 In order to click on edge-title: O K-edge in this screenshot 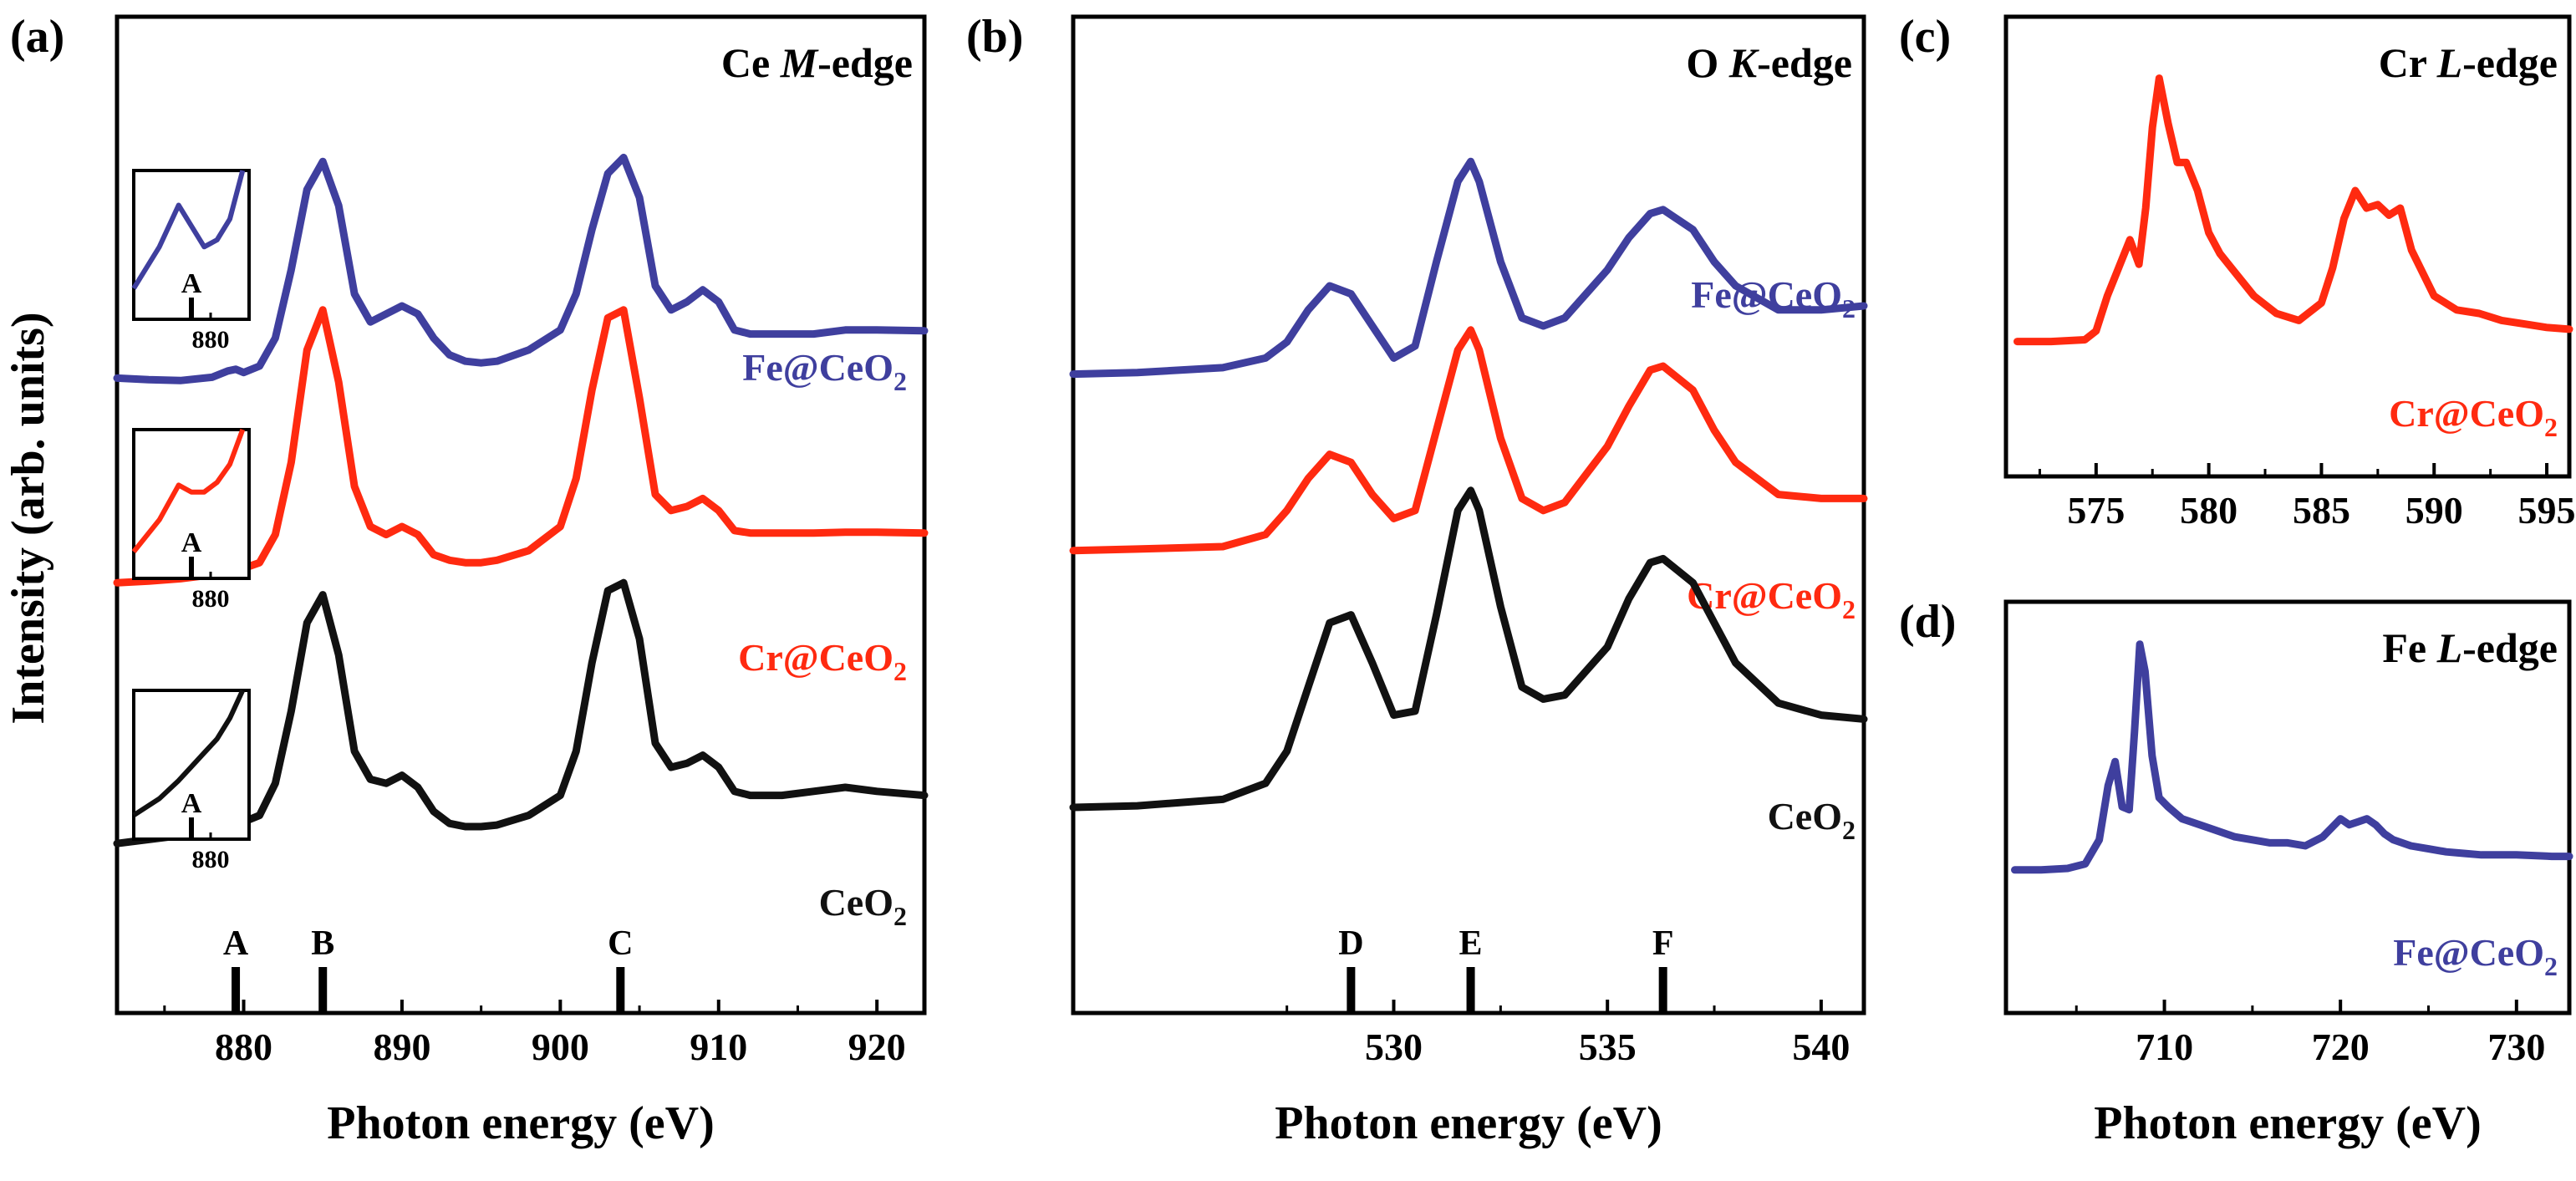, I will do `click(1769, 62)`.